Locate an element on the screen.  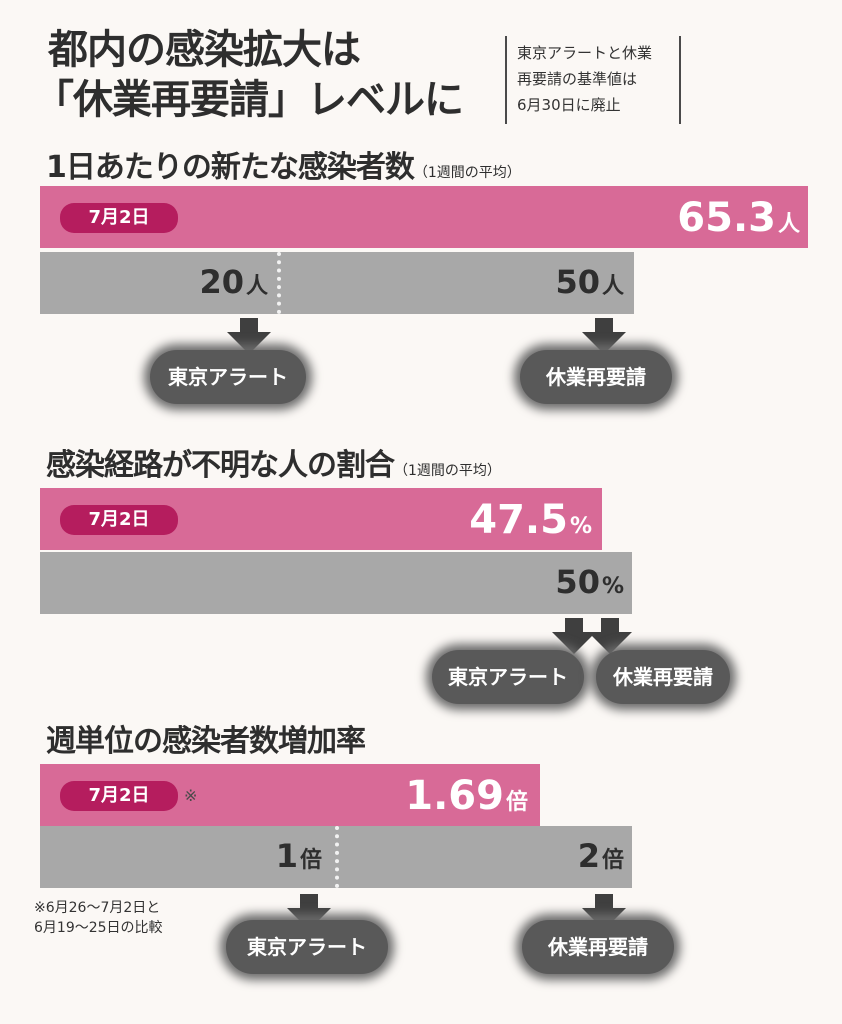
chart1-title-text: 1日あたりの新たな感染者数 is located at coordinates (230, 167).